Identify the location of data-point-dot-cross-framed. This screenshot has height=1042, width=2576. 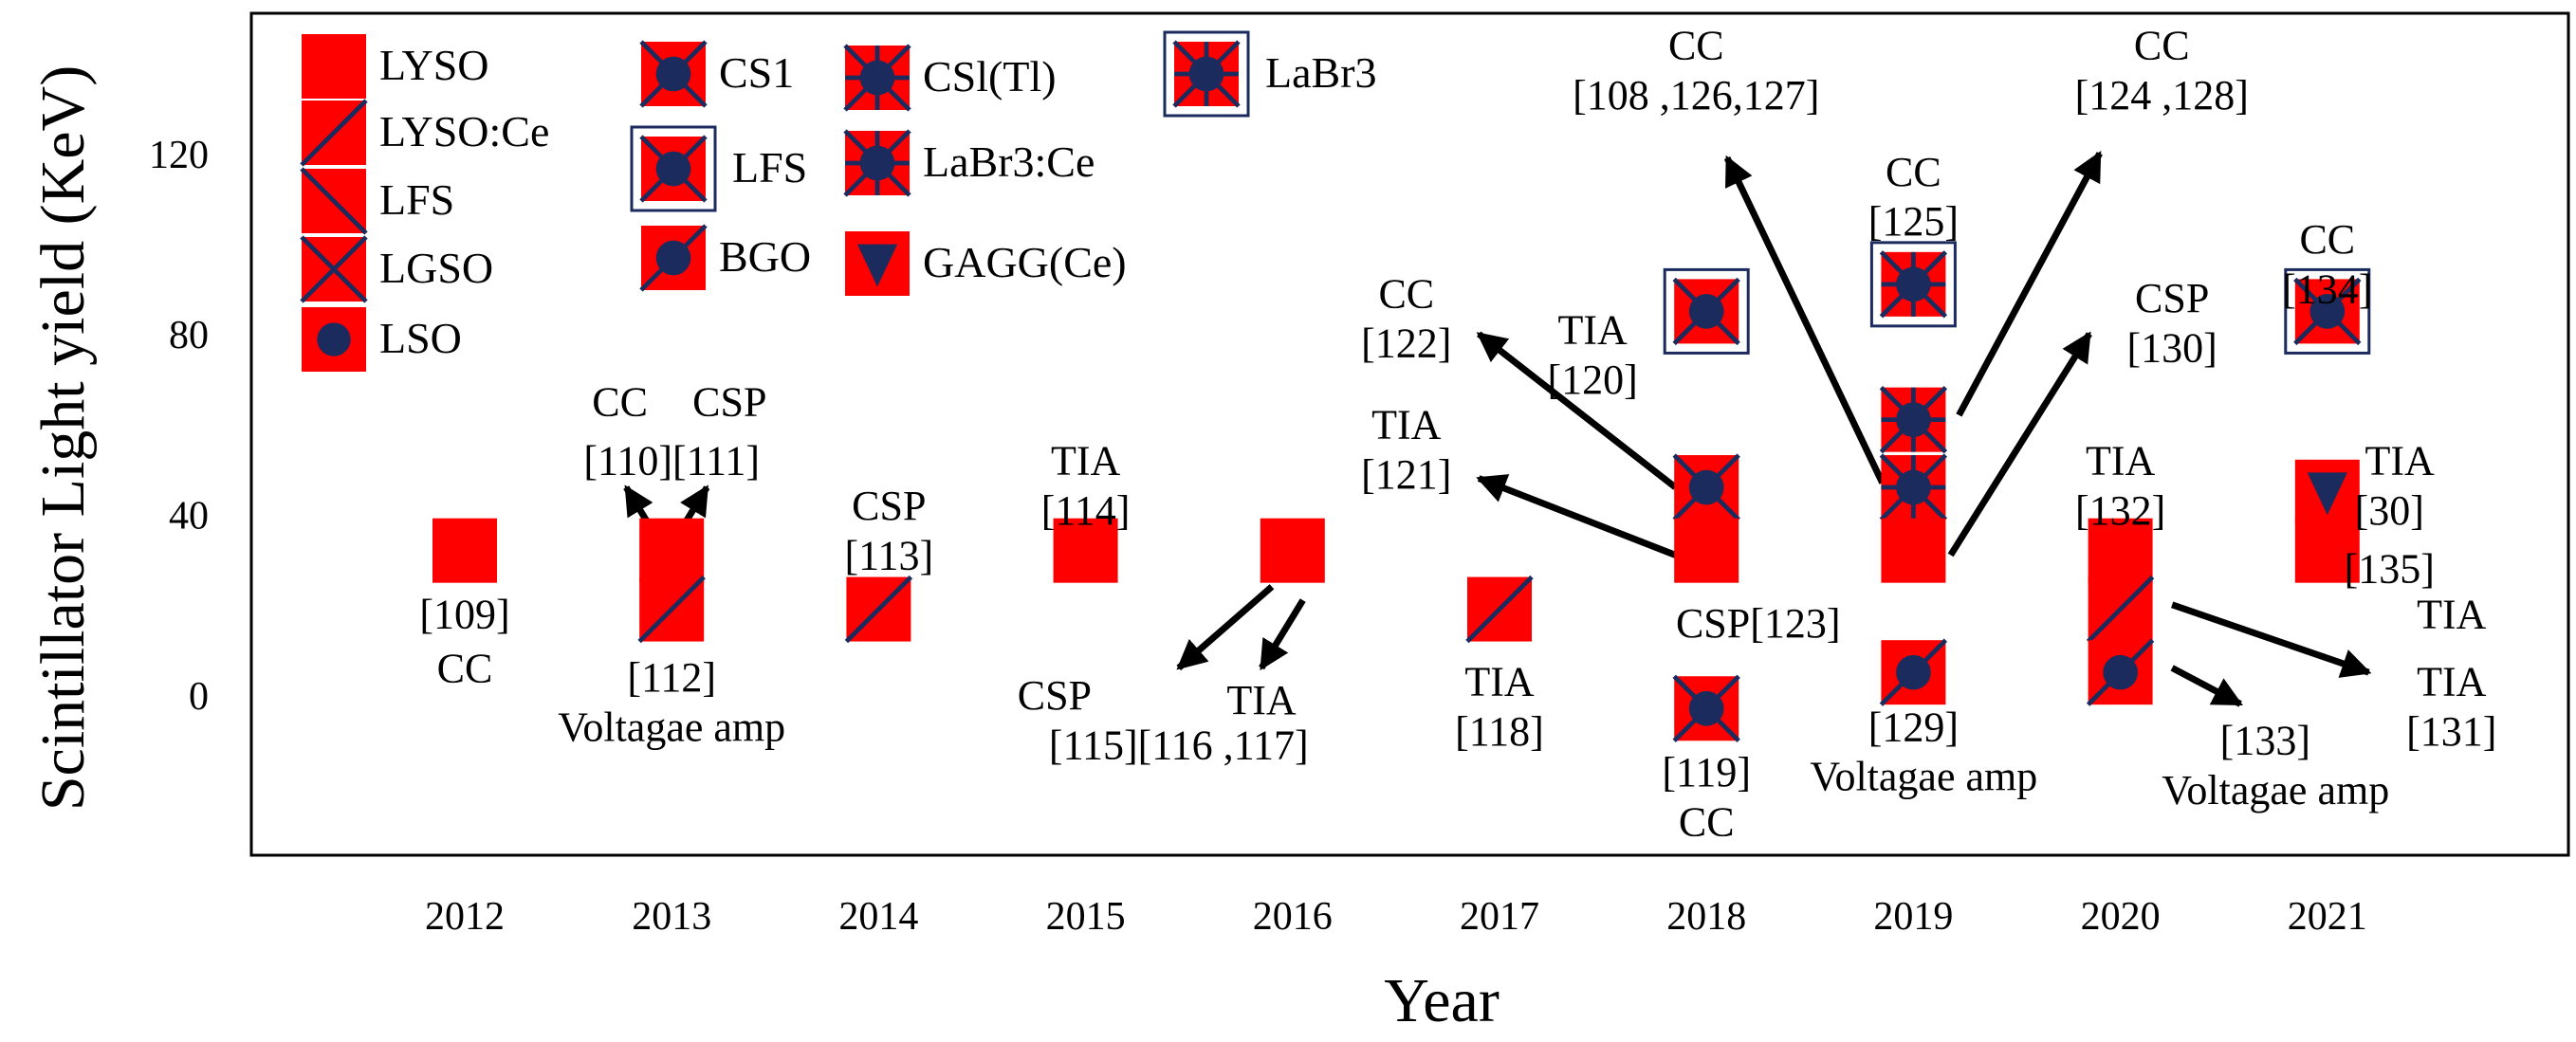
(2327, 311).